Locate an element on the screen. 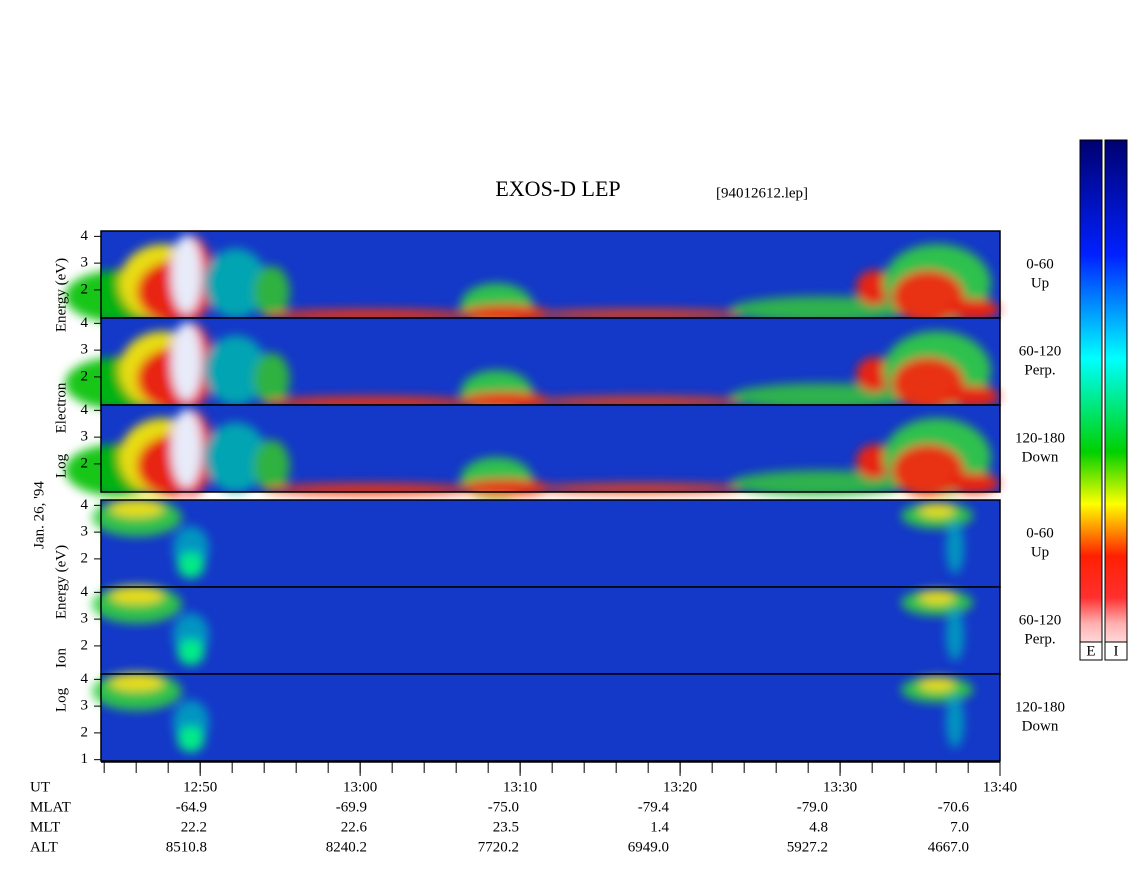 This screenshot has height=875, width=1130. colorbar-label: E is located at coordinates (1090, 651).